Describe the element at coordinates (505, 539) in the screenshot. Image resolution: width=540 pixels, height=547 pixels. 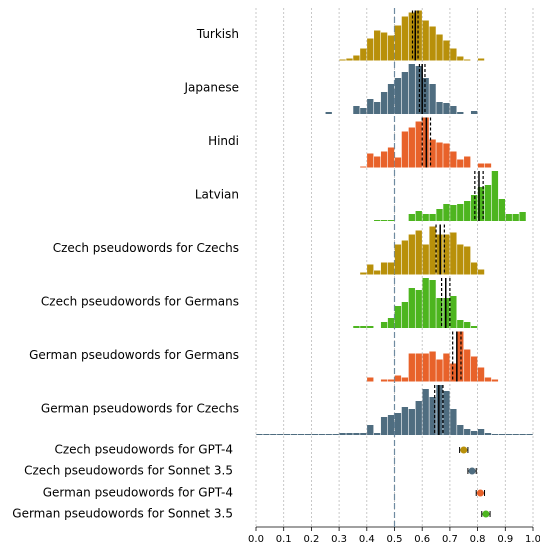
I see `x-tick-label: 0.9` at that location.